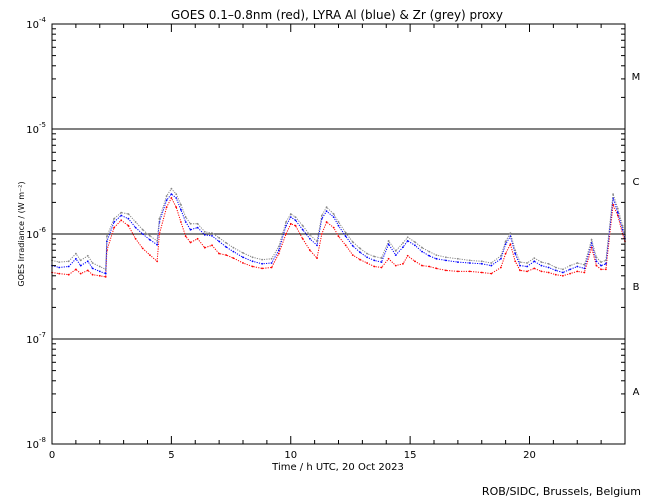  I want to click on y-tick-label: 10-8, so click(36, 443).